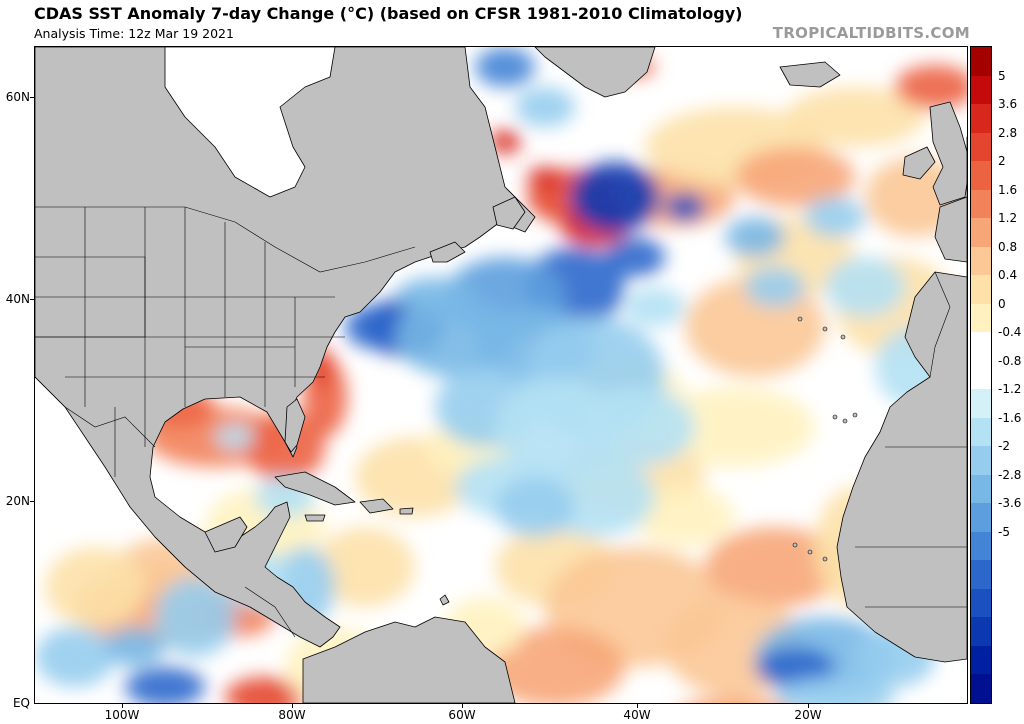 This screenshot has width=1024, height=724. What do you see at coordinates (1004, 531) in the screenshot?
I see `colorbar-label: -5` at bounding box center [1004, 531].